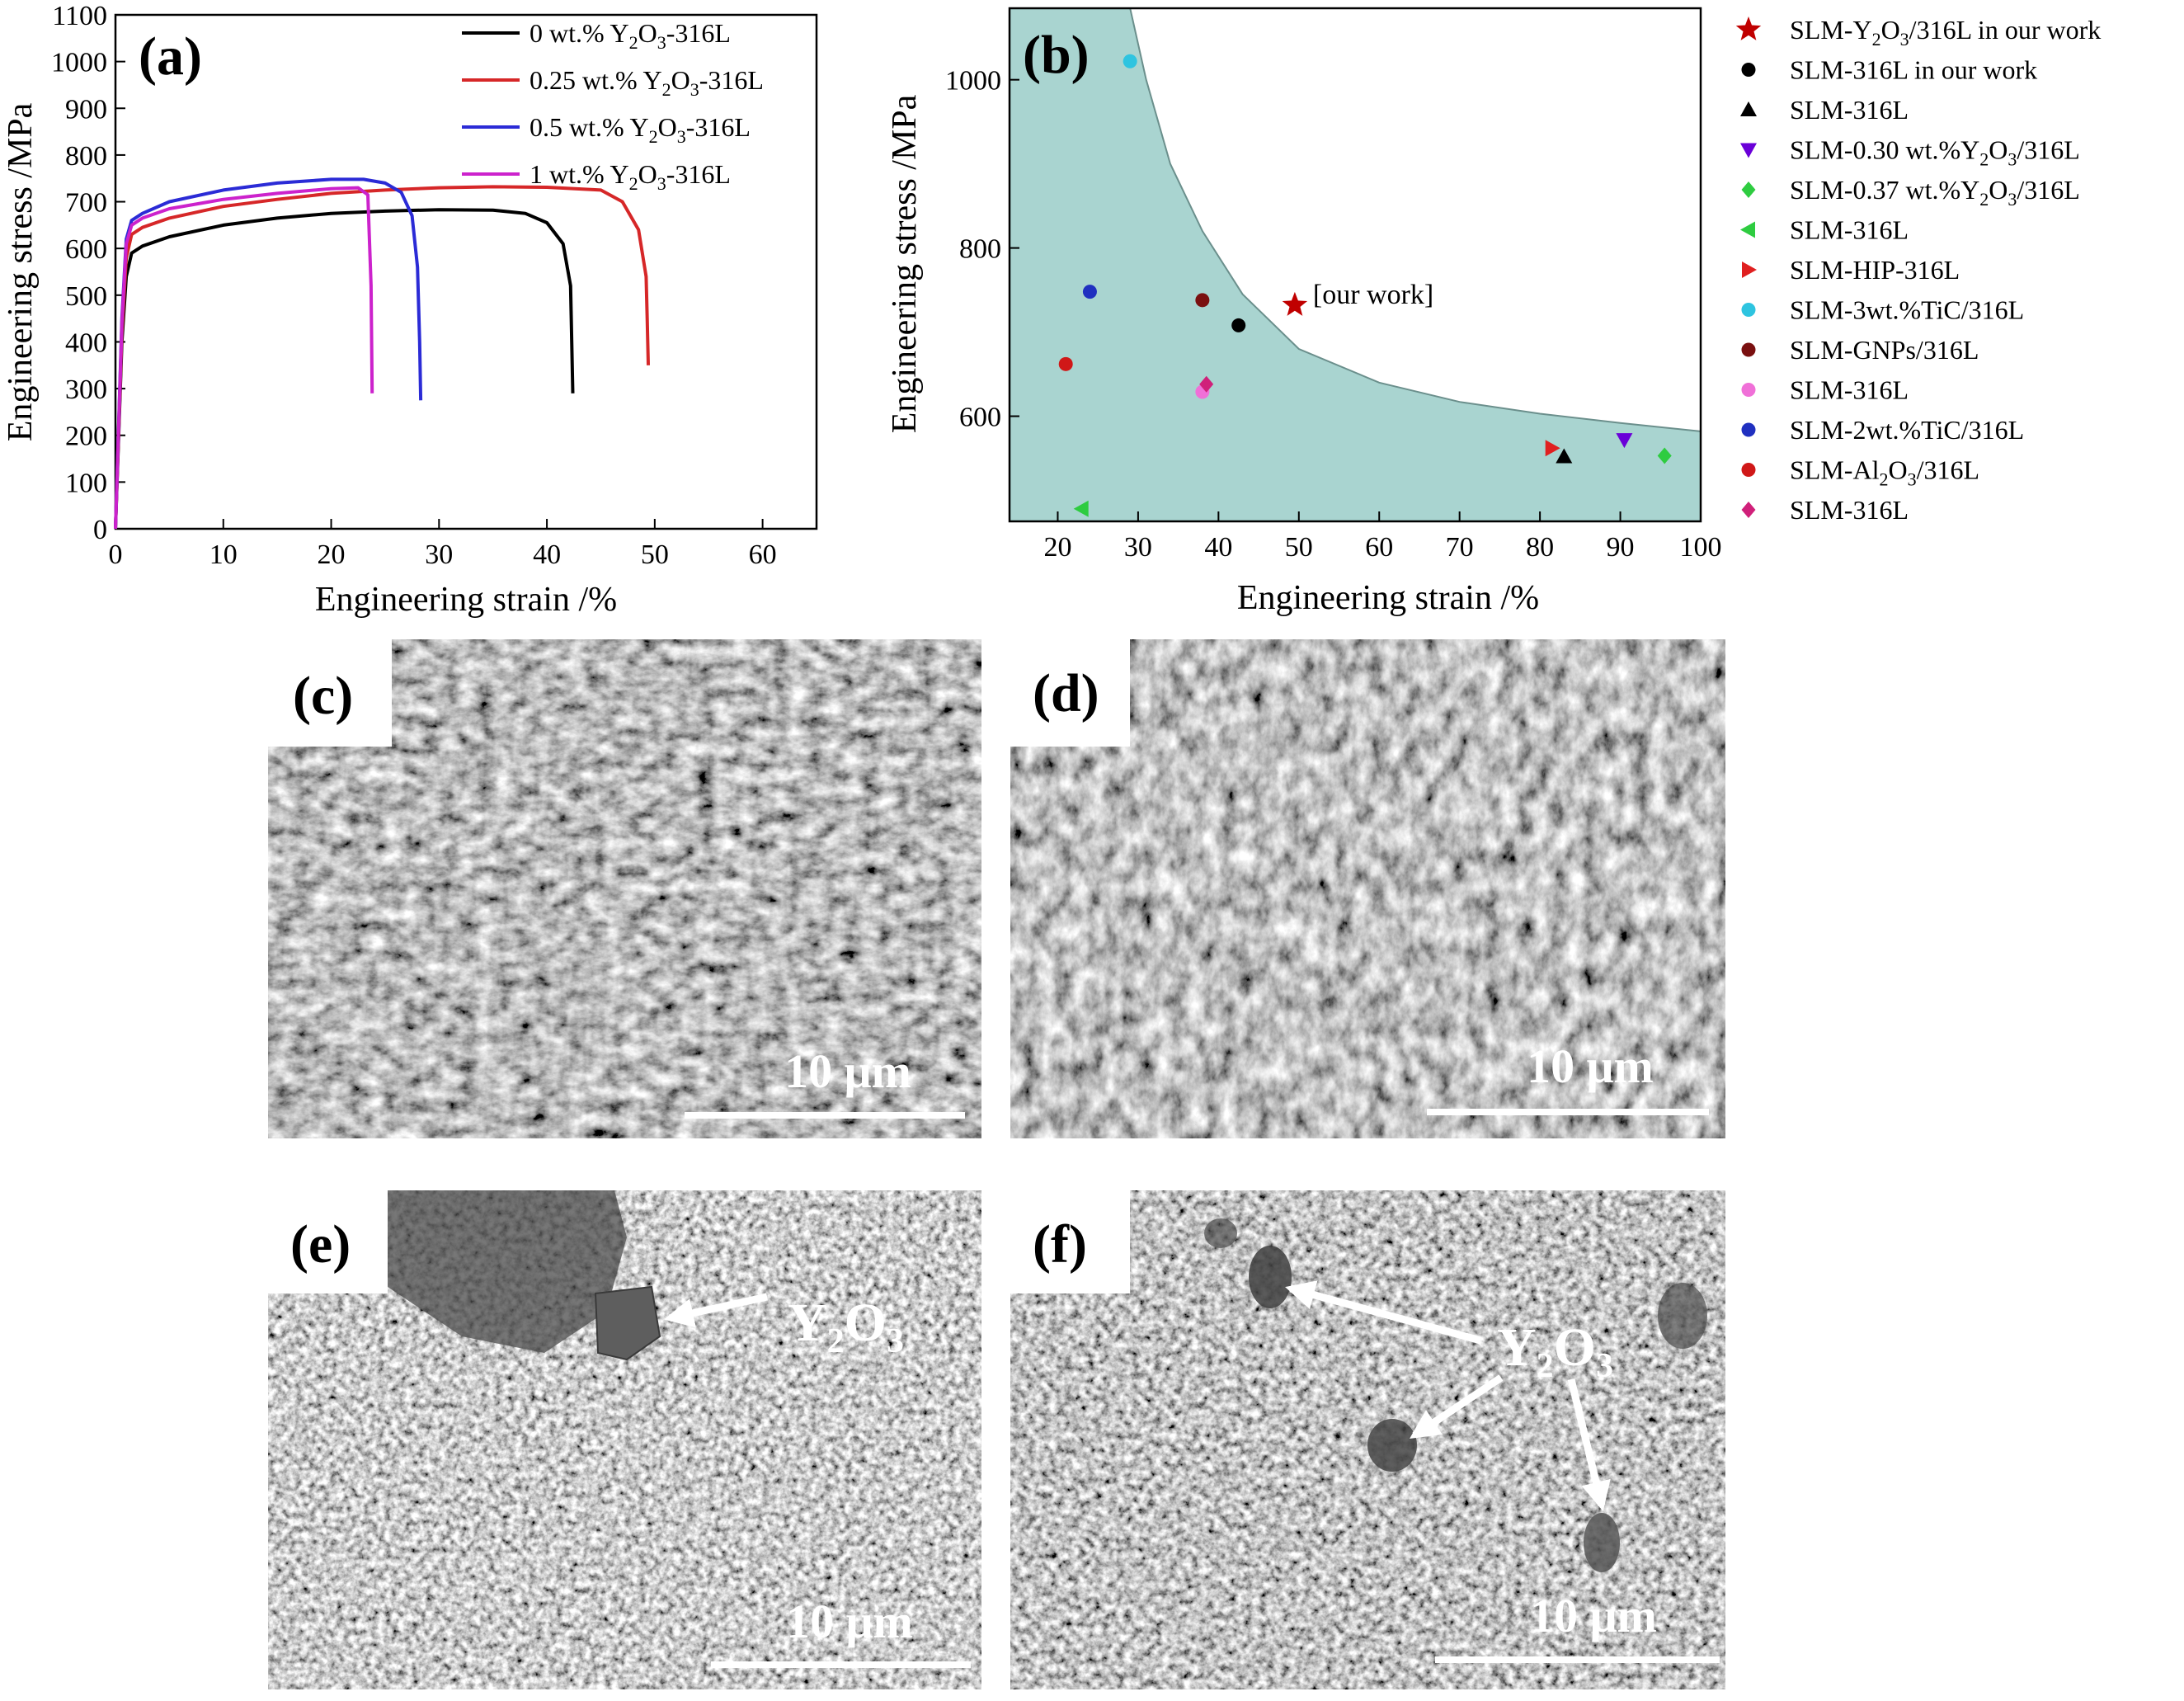  I want to click on panel-a-y-tick-label: 800, so click(86, 156).